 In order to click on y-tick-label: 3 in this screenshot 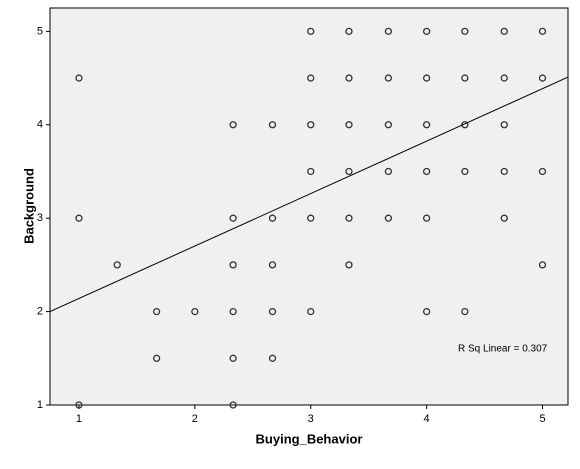, I will do `click(40, 218)`.